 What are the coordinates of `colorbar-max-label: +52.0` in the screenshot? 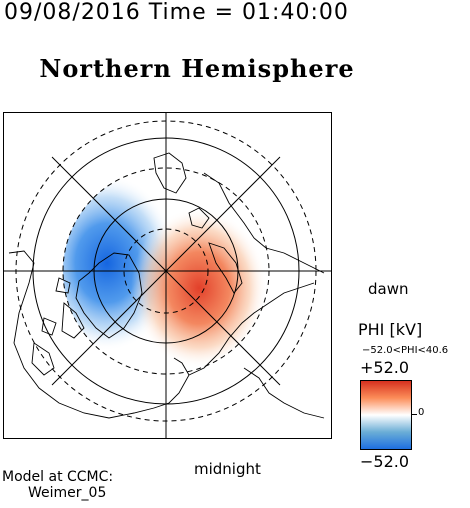 It's located at (385, 367).